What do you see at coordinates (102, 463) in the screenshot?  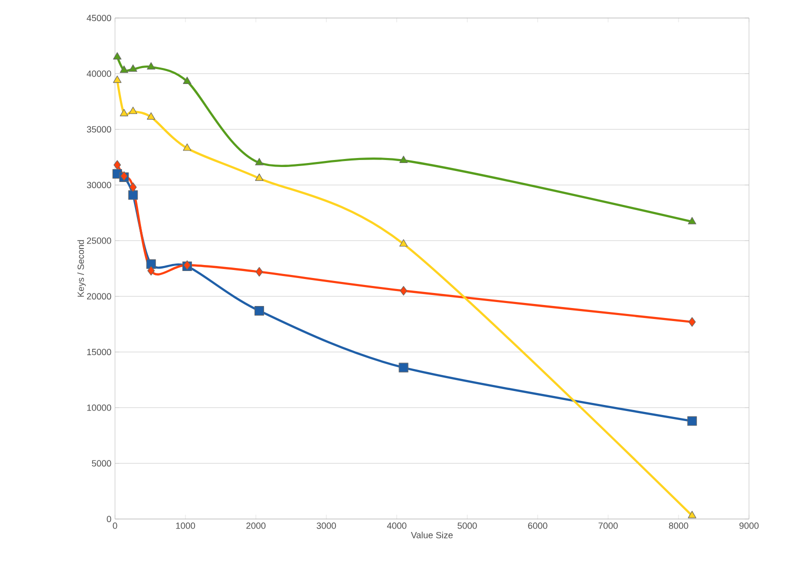 I see `y-tick-label: 5000` at bounding box center [102, 463].